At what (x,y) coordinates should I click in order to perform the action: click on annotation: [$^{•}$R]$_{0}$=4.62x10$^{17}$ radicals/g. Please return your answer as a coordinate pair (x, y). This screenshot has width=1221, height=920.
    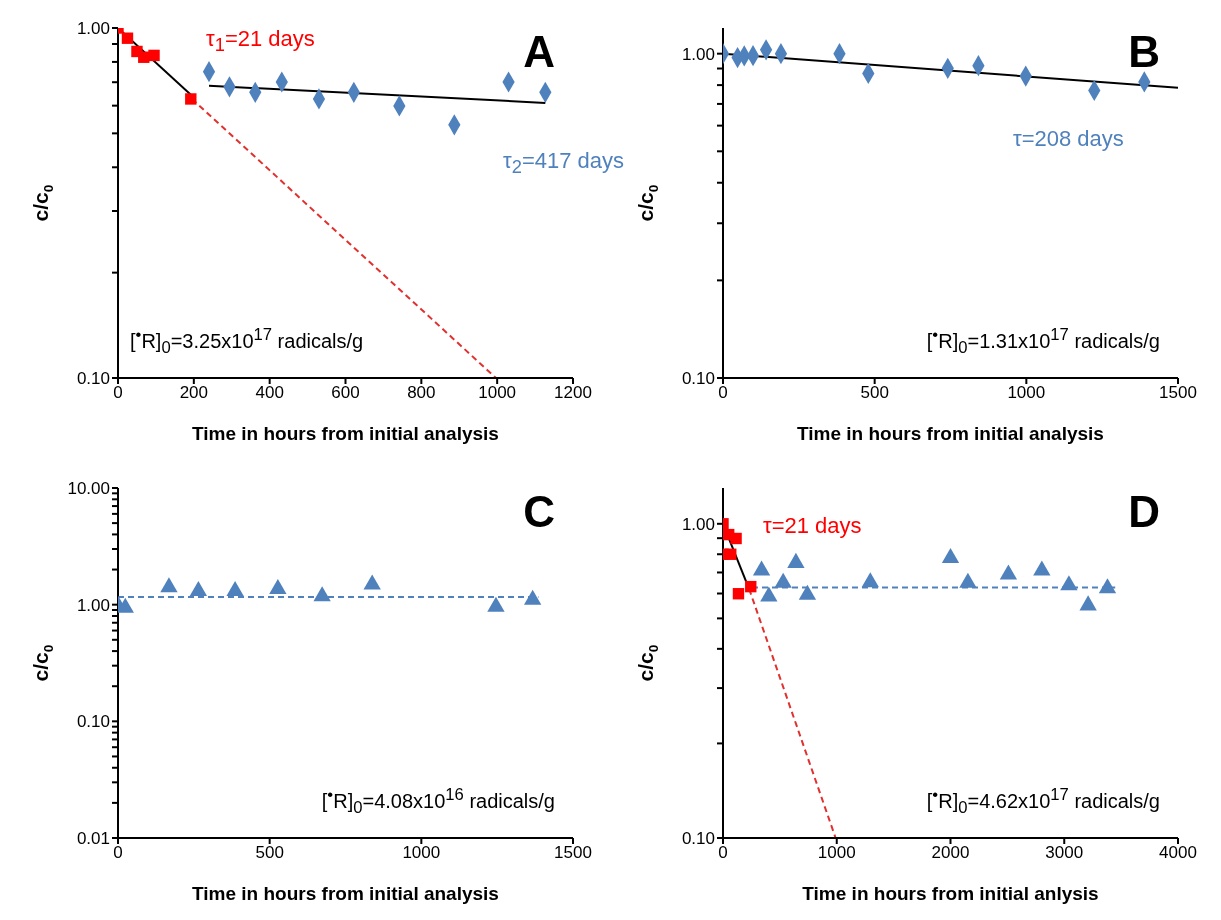
    Looking at the image, I should click on (1043, 801).